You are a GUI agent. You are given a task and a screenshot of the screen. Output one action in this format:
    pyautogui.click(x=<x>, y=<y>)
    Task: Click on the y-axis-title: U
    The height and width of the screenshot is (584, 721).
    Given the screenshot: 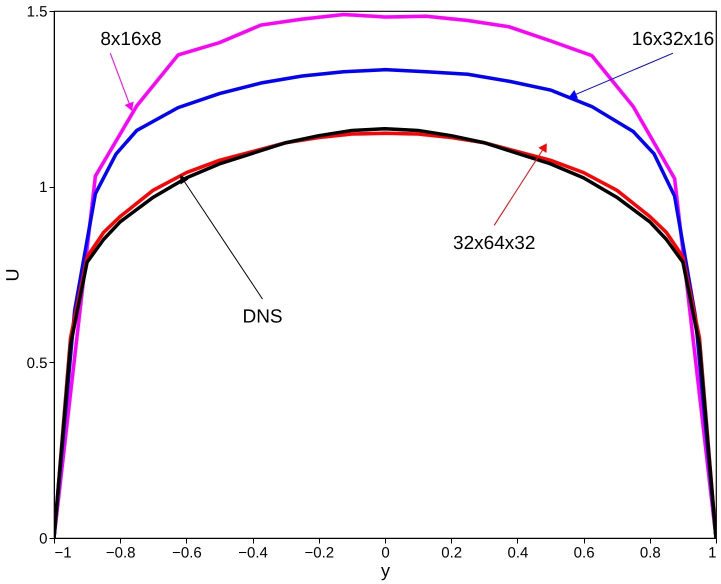 What is the action you would take?
    pyautogui.click(x=12, y=275)
    